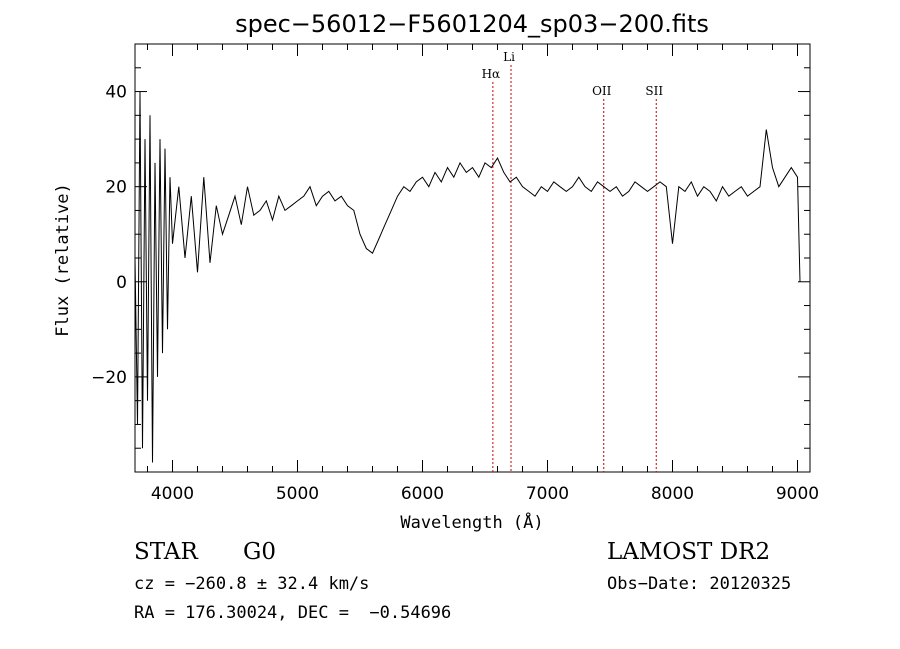  I want to click on x-tick-label: 9000, so click(797, 494).